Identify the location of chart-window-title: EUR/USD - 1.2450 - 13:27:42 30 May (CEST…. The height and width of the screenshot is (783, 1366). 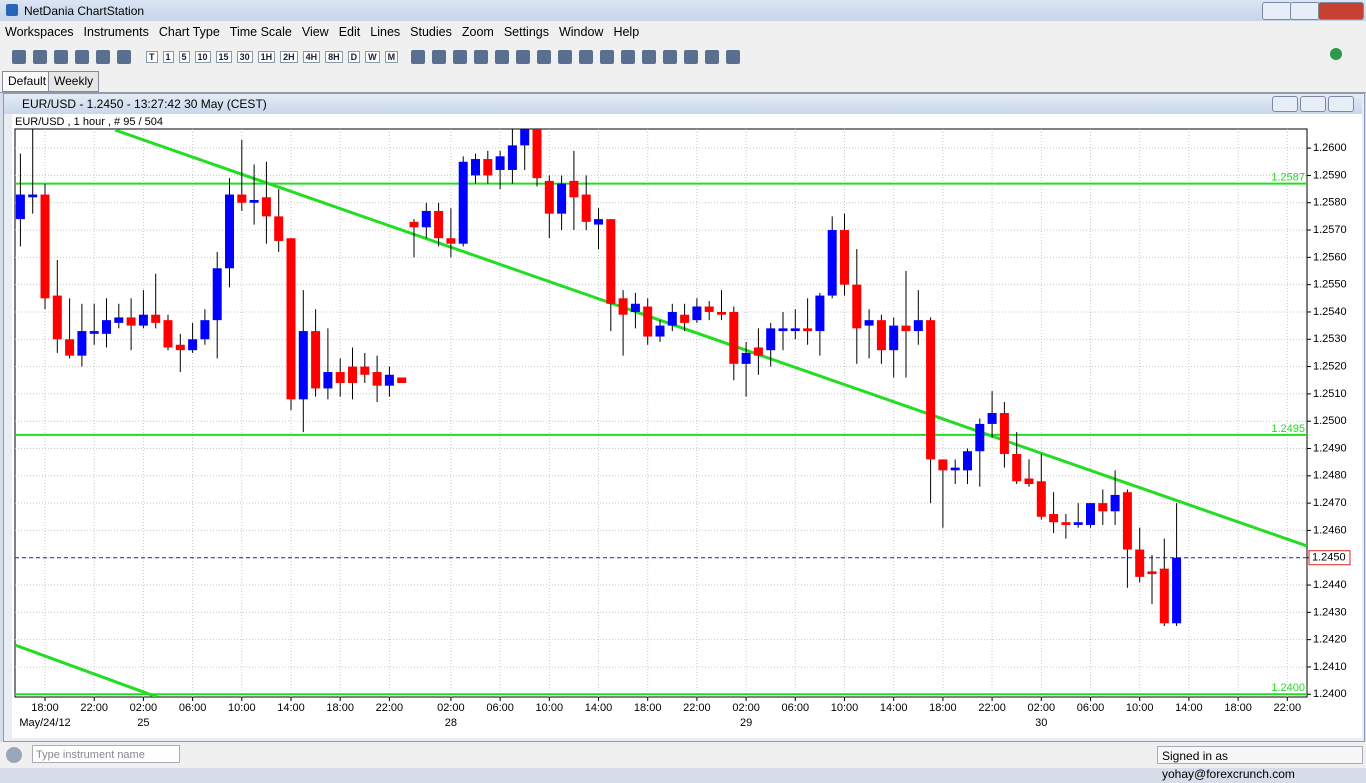
(683, 104).